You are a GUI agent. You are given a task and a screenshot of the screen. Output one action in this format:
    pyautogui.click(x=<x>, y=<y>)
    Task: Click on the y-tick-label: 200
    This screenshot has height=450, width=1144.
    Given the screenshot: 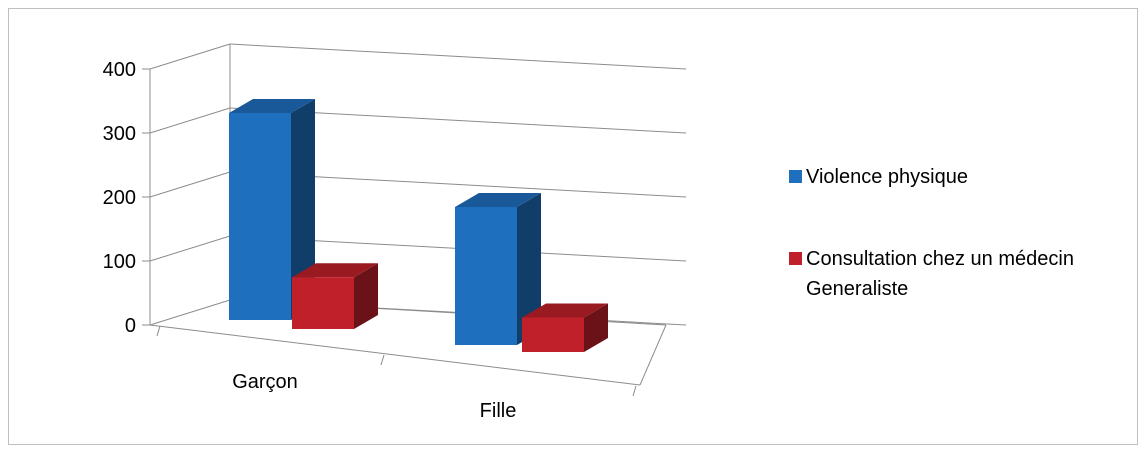 What is the action you would take?
    pyautogui.click(x=119, y=198)
    